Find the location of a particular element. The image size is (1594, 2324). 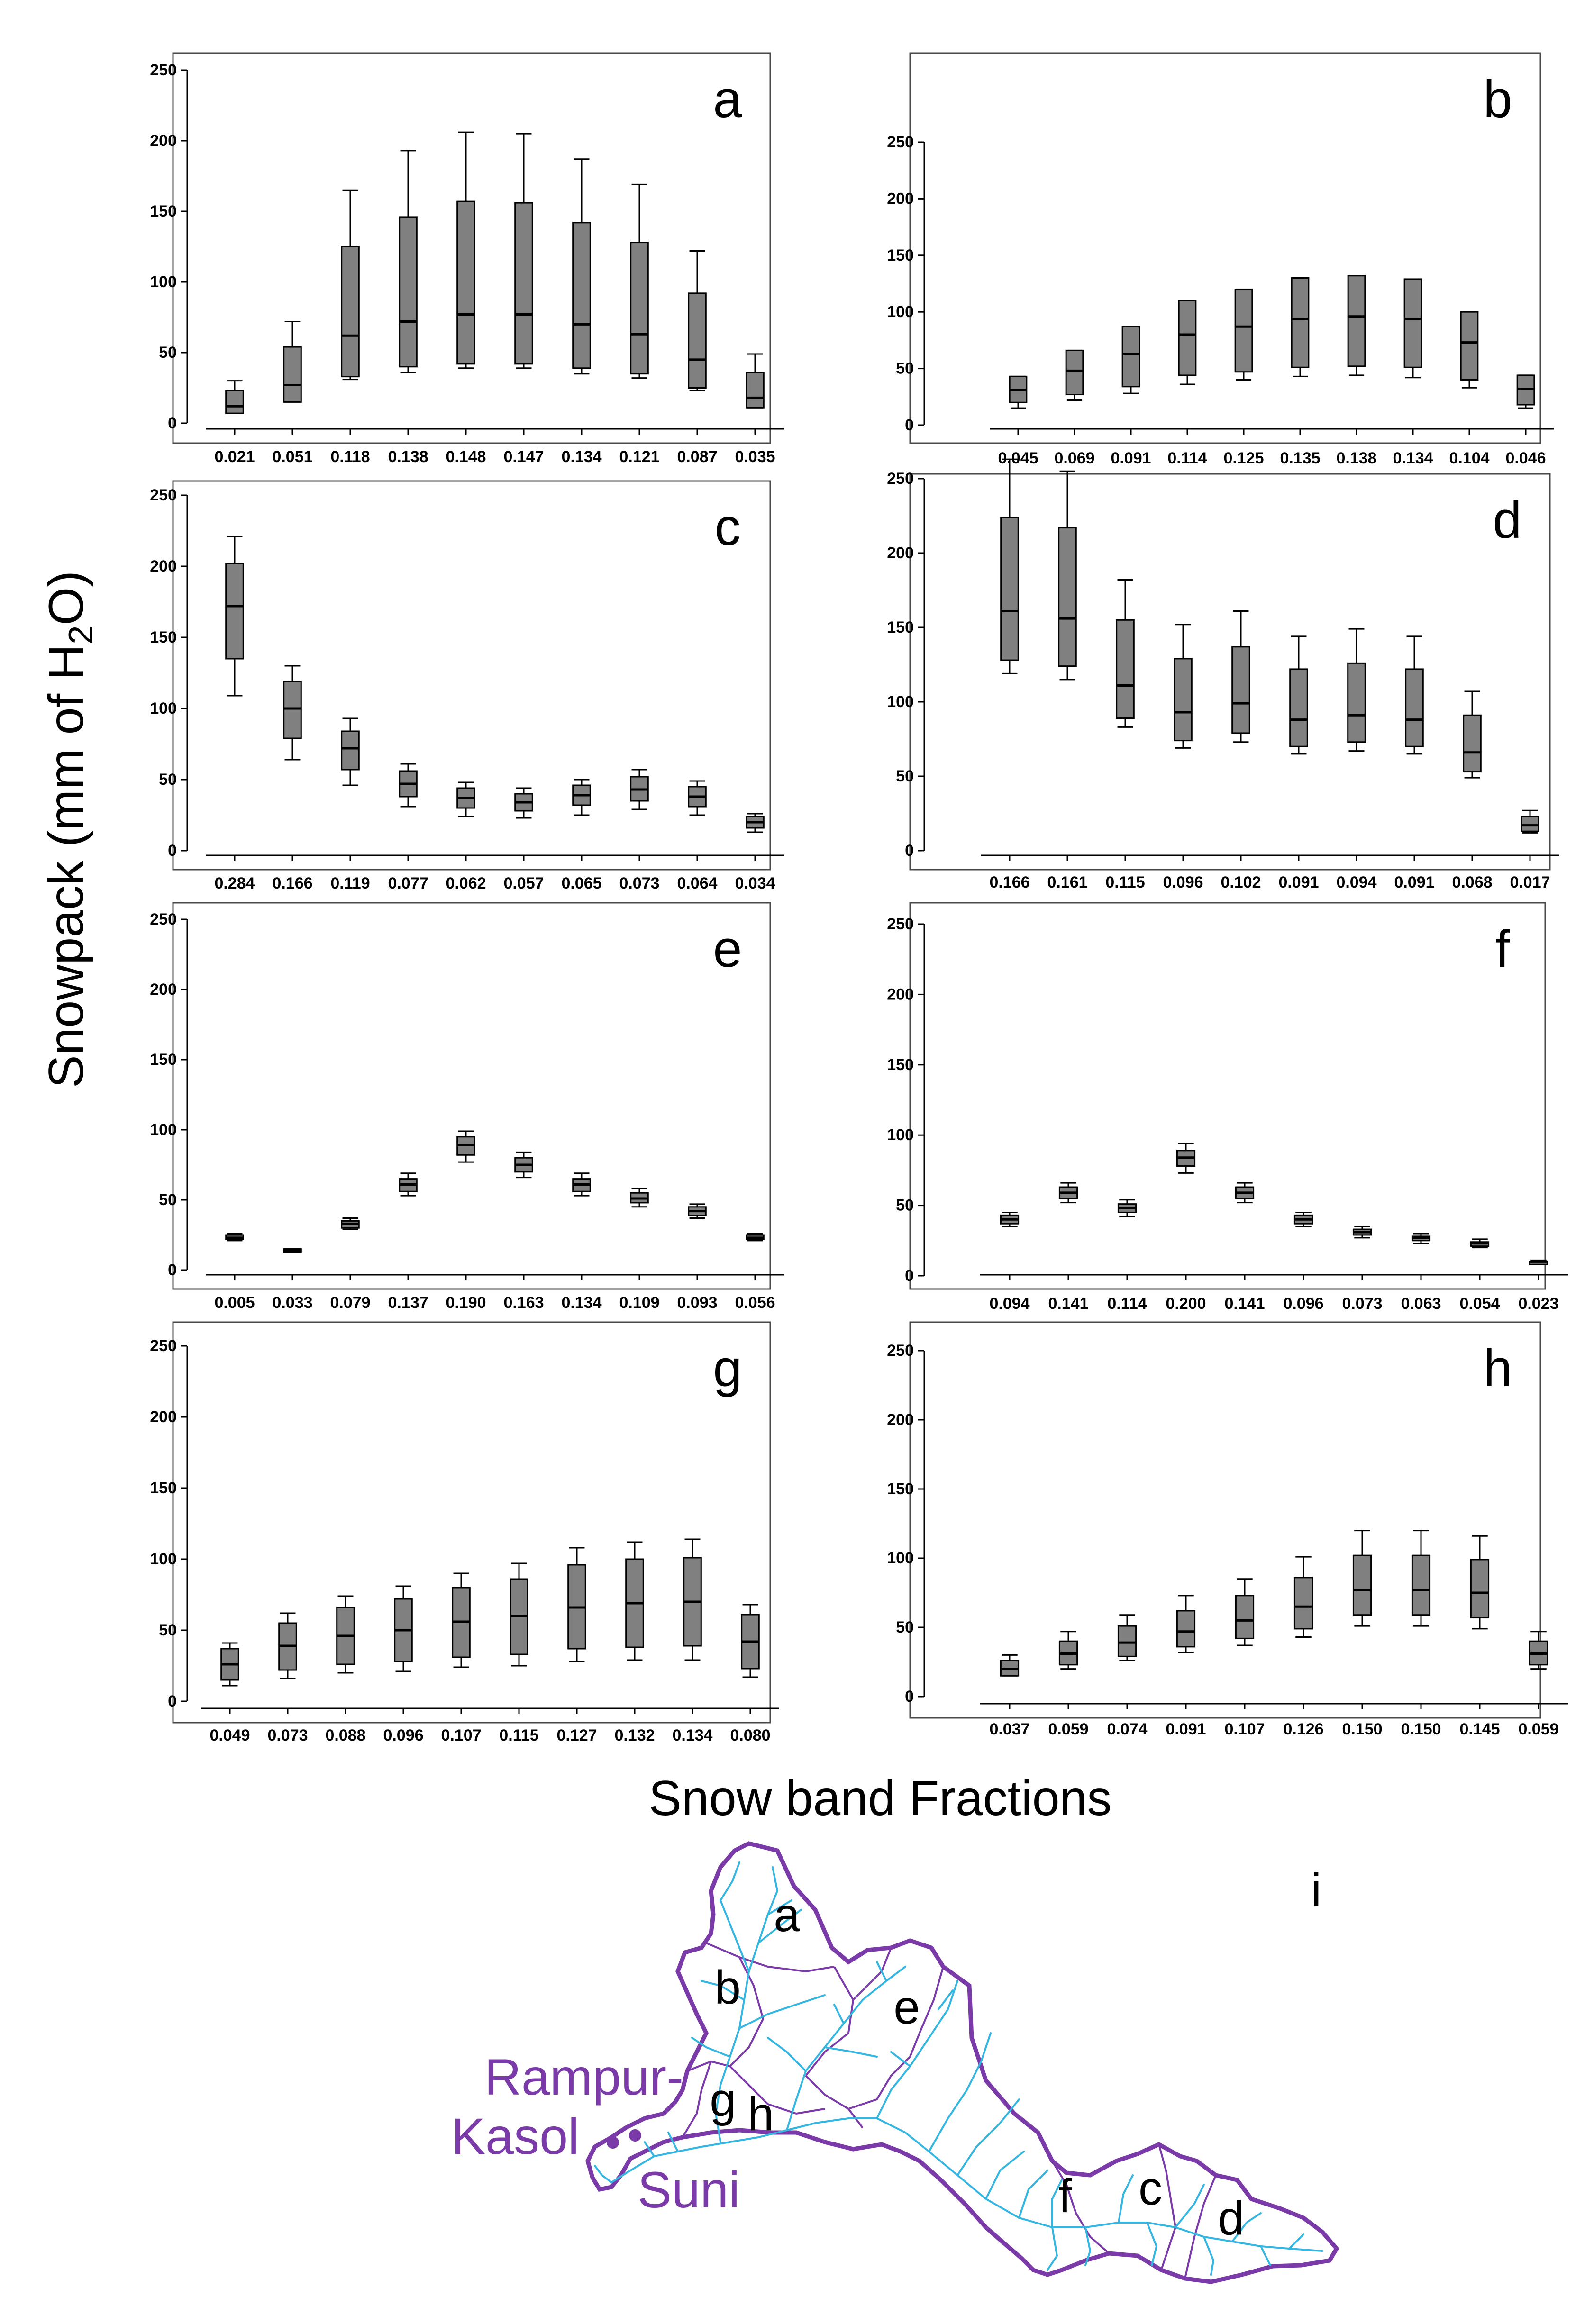

x-tick-label: 0.054 is located at coordinates (1480, 1304).